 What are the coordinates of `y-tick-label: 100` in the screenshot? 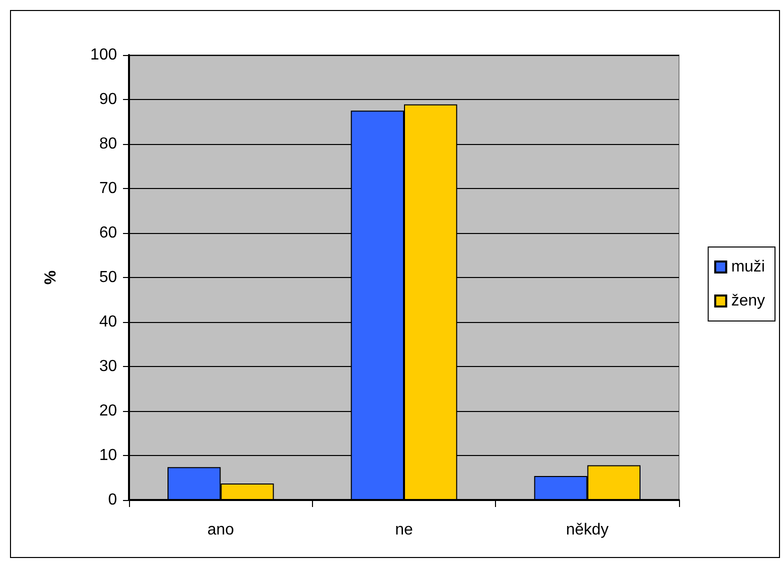 It's located at (104, 55).